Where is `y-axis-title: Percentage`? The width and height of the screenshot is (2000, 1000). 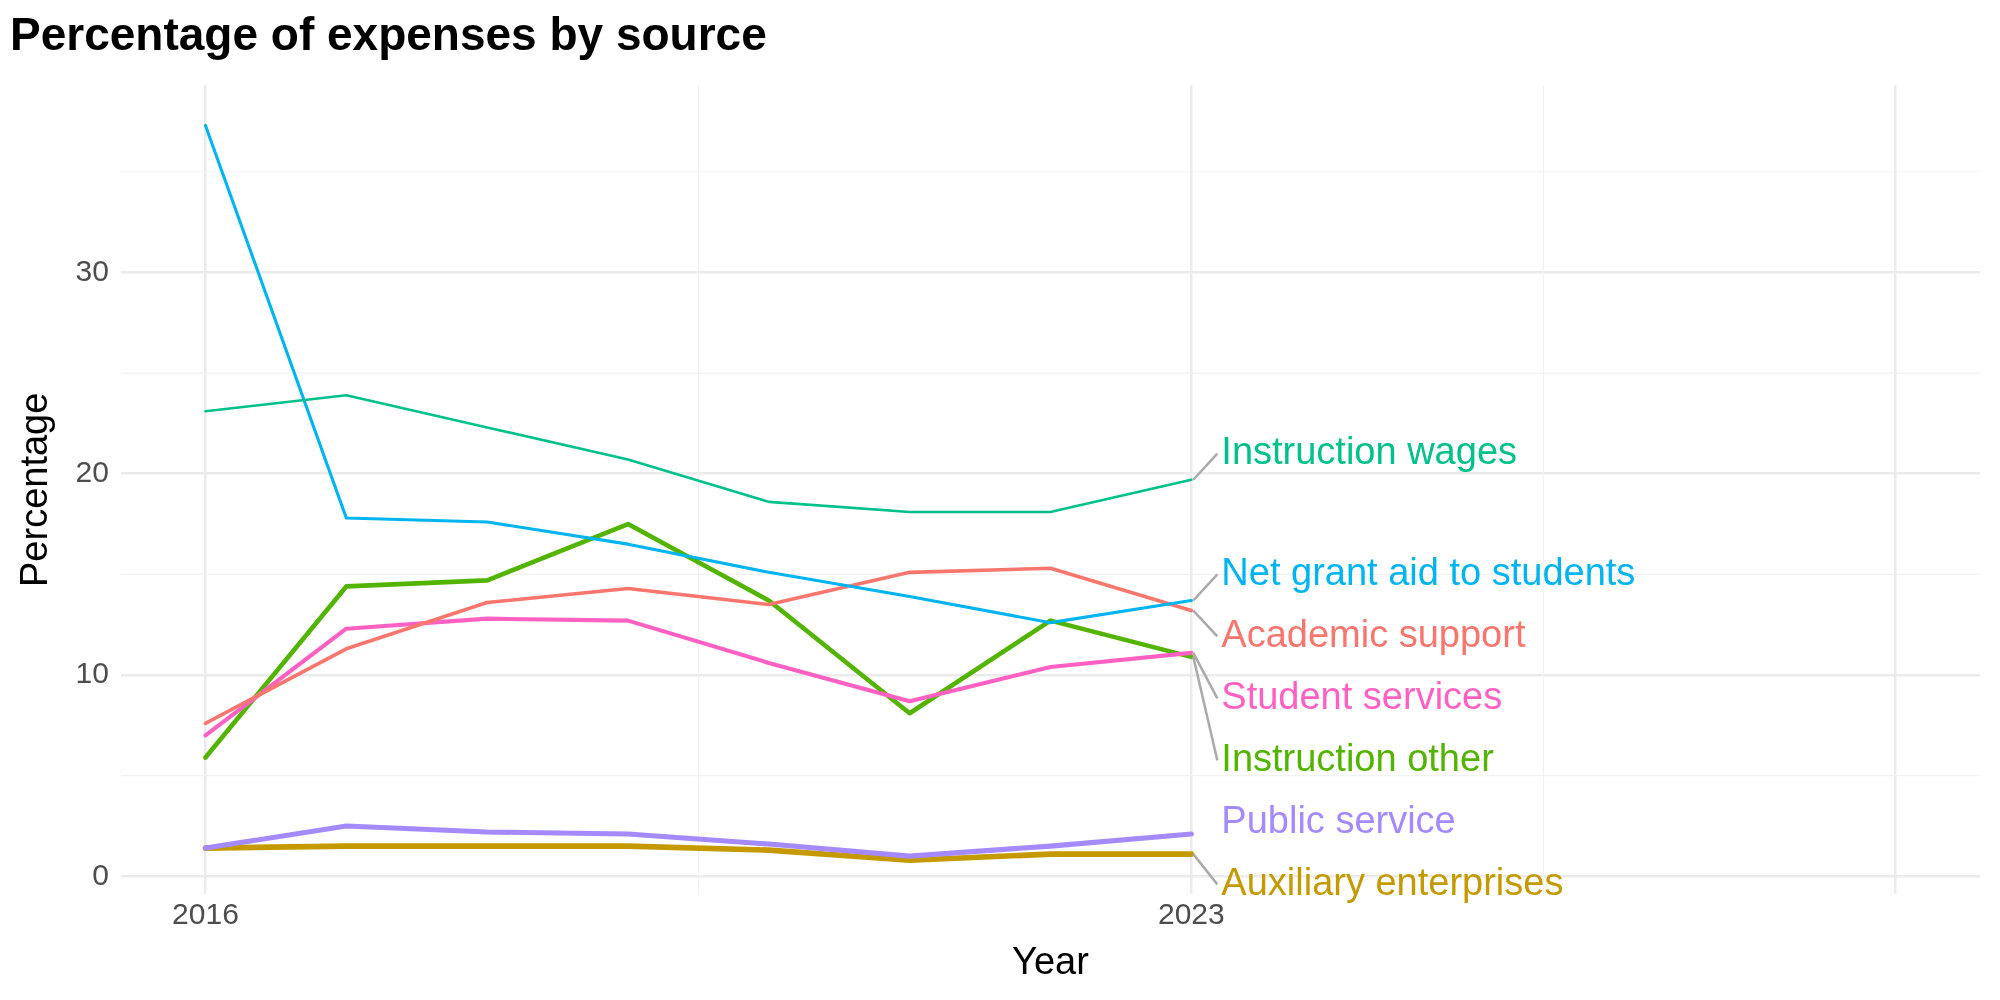
y-axis-title: Percentage is located at coordinates (34, 489).